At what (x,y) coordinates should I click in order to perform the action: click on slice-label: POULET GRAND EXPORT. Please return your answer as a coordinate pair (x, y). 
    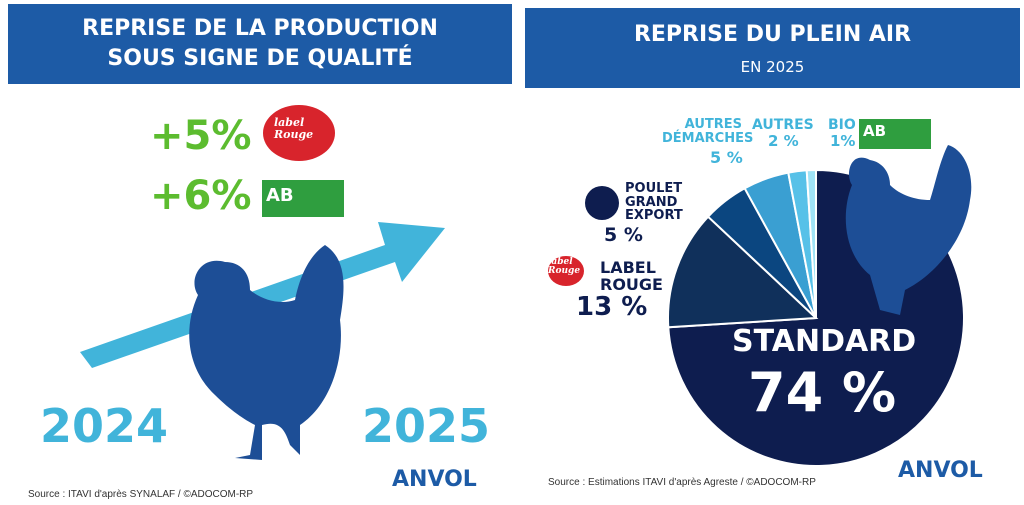
    Looking at the image, I should click on (654, 202).